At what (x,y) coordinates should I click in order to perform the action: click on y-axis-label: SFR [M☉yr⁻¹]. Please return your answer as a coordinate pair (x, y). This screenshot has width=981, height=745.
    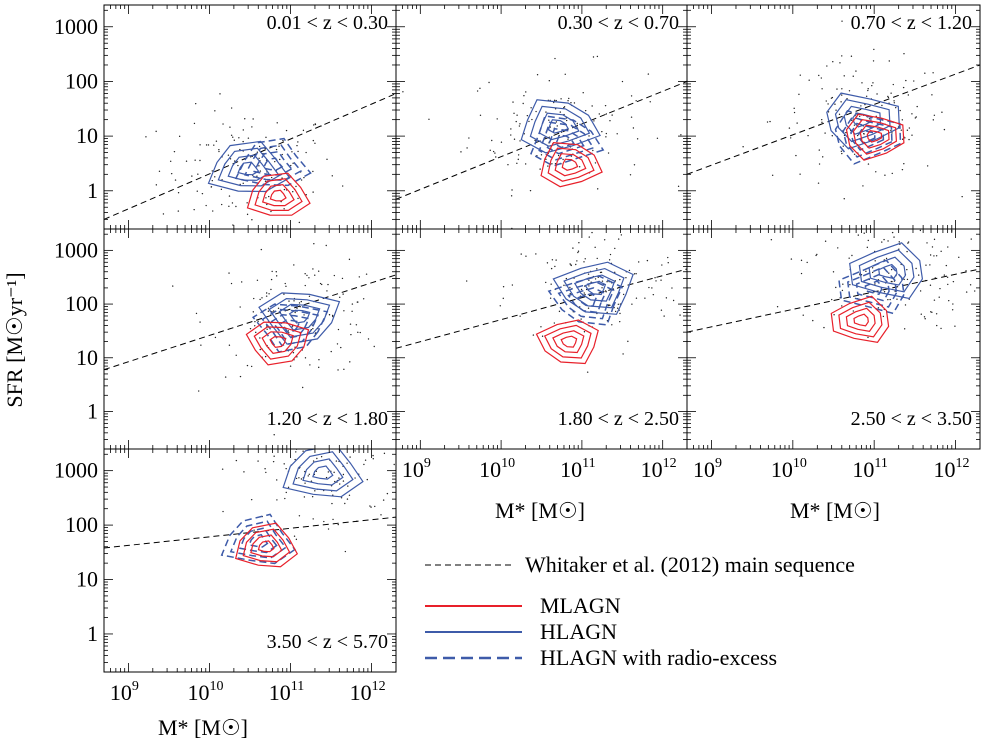
    Looking at the image, I should click on (14, 339).